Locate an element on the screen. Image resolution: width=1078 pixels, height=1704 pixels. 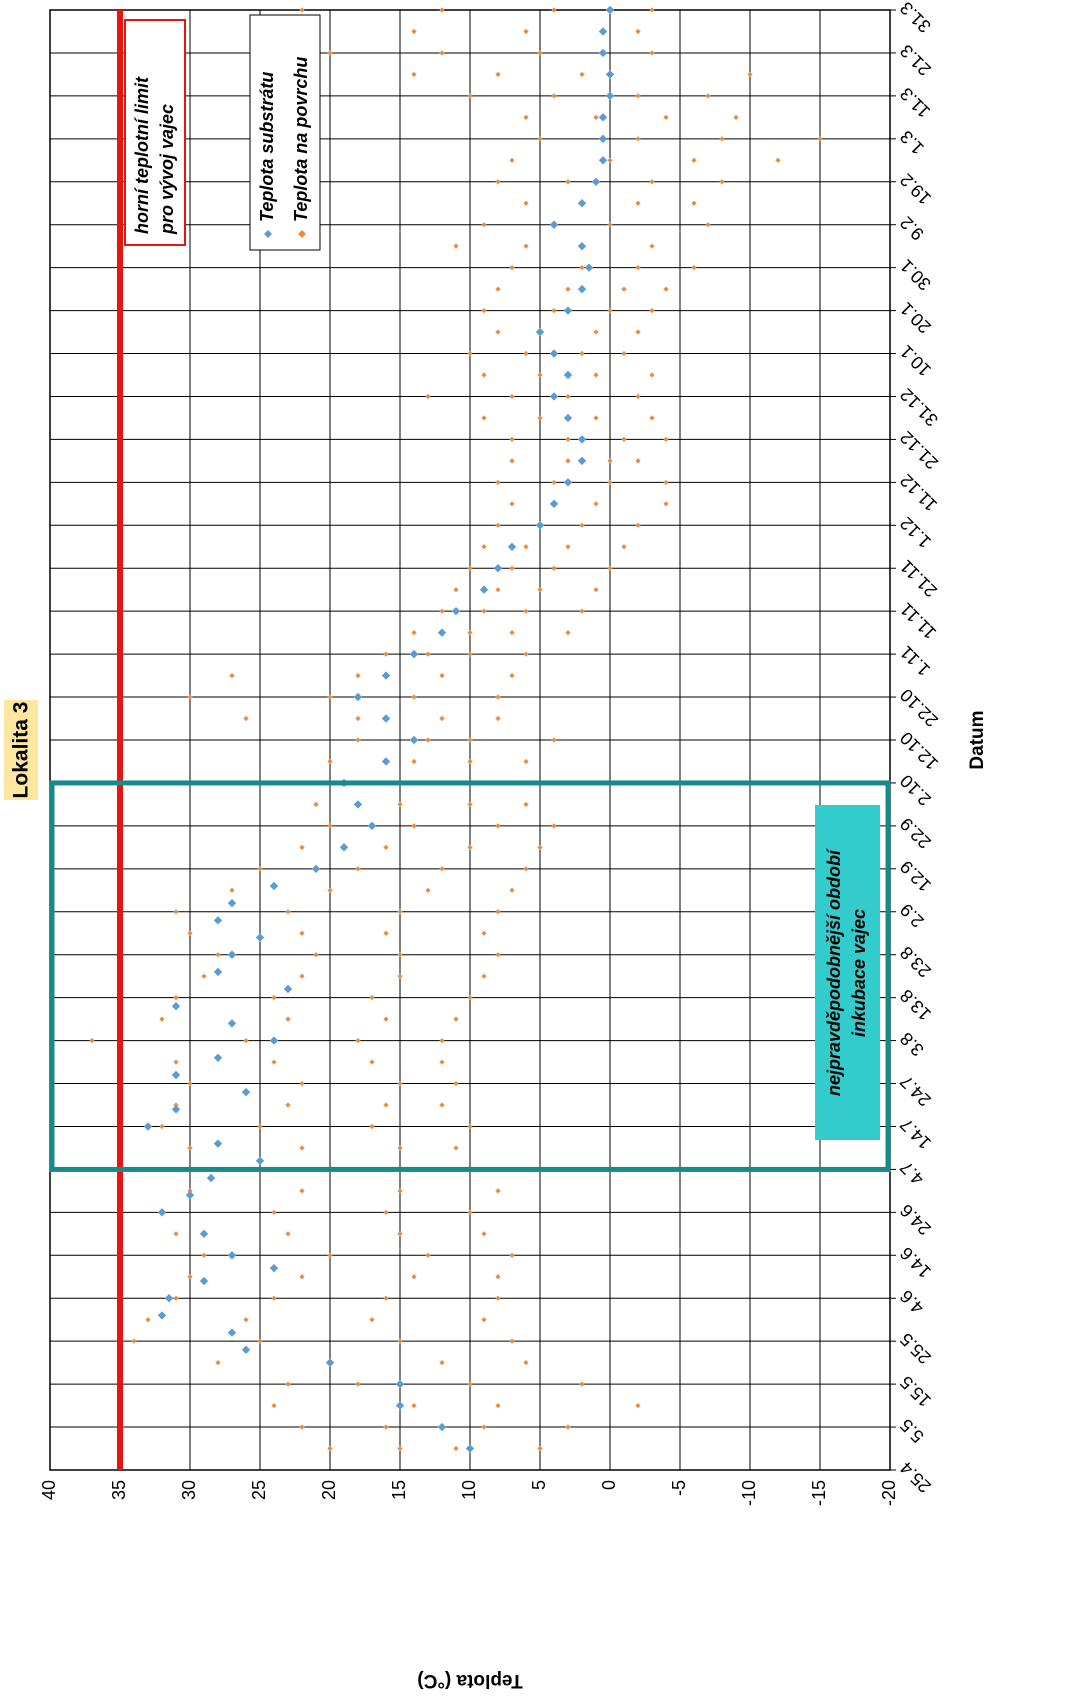
highlight-label: inkubace vajec is located at coordinates (859, 973).